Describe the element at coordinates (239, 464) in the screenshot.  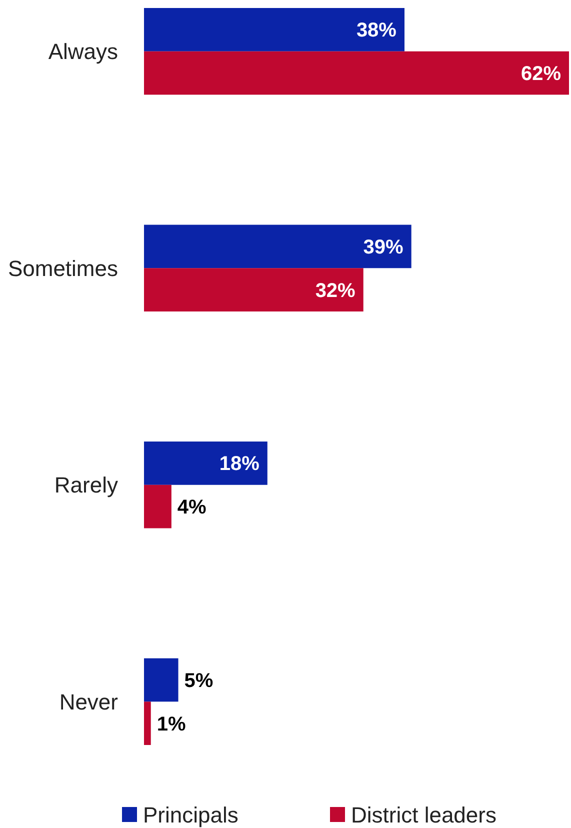
I see `data-label: 18%` at that location.